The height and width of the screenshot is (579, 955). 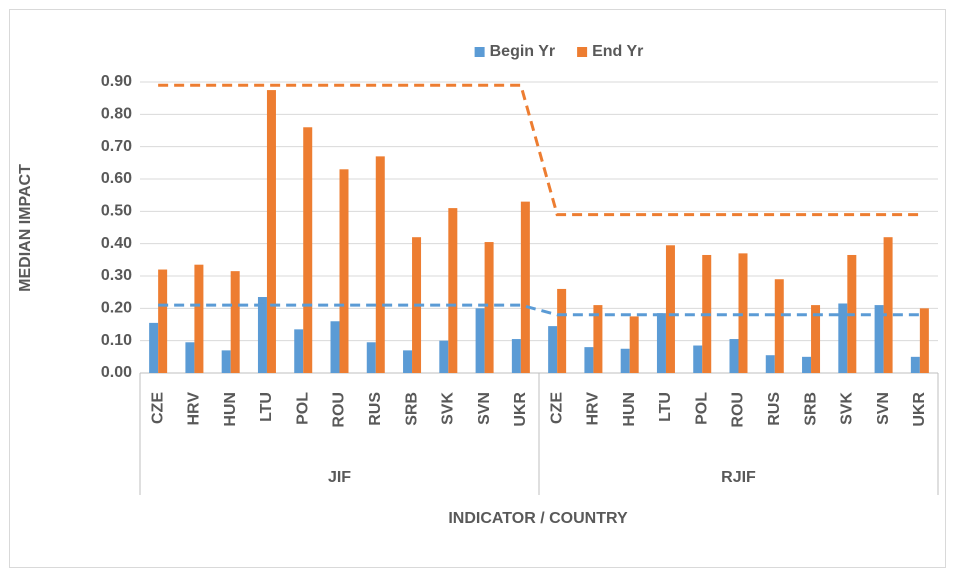 I want to click on legend-label: Begin Yr, so click(x=523, y=51).